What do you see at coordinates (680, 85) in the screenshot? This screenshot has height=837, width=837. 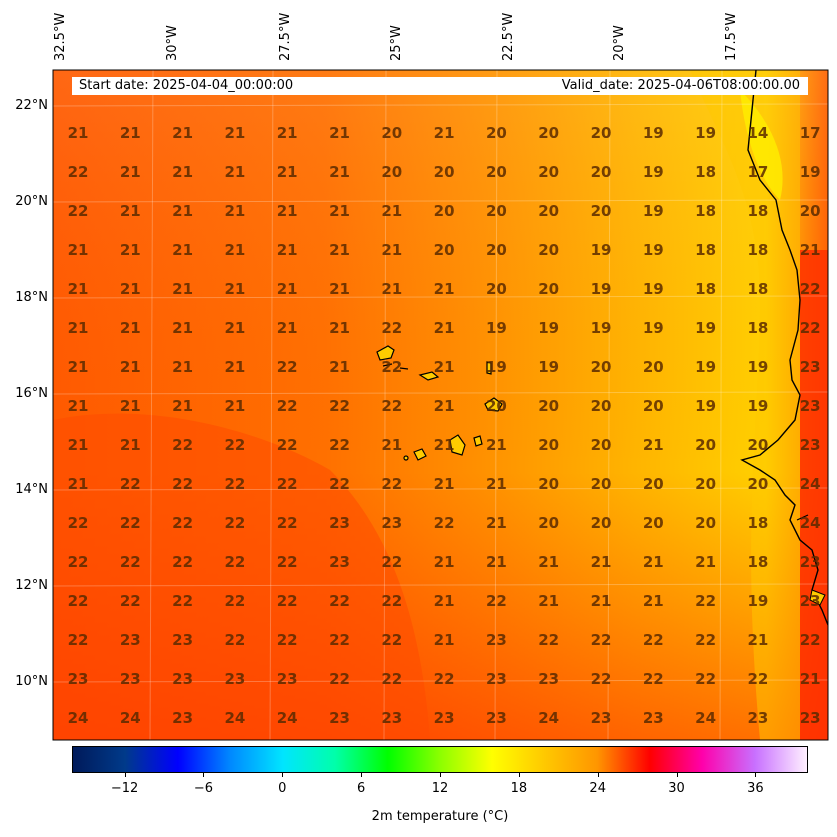 I see `valid-date-label: Valid_date: 2025-04-06T08:00:00.00` at bounding box center [680, 85].